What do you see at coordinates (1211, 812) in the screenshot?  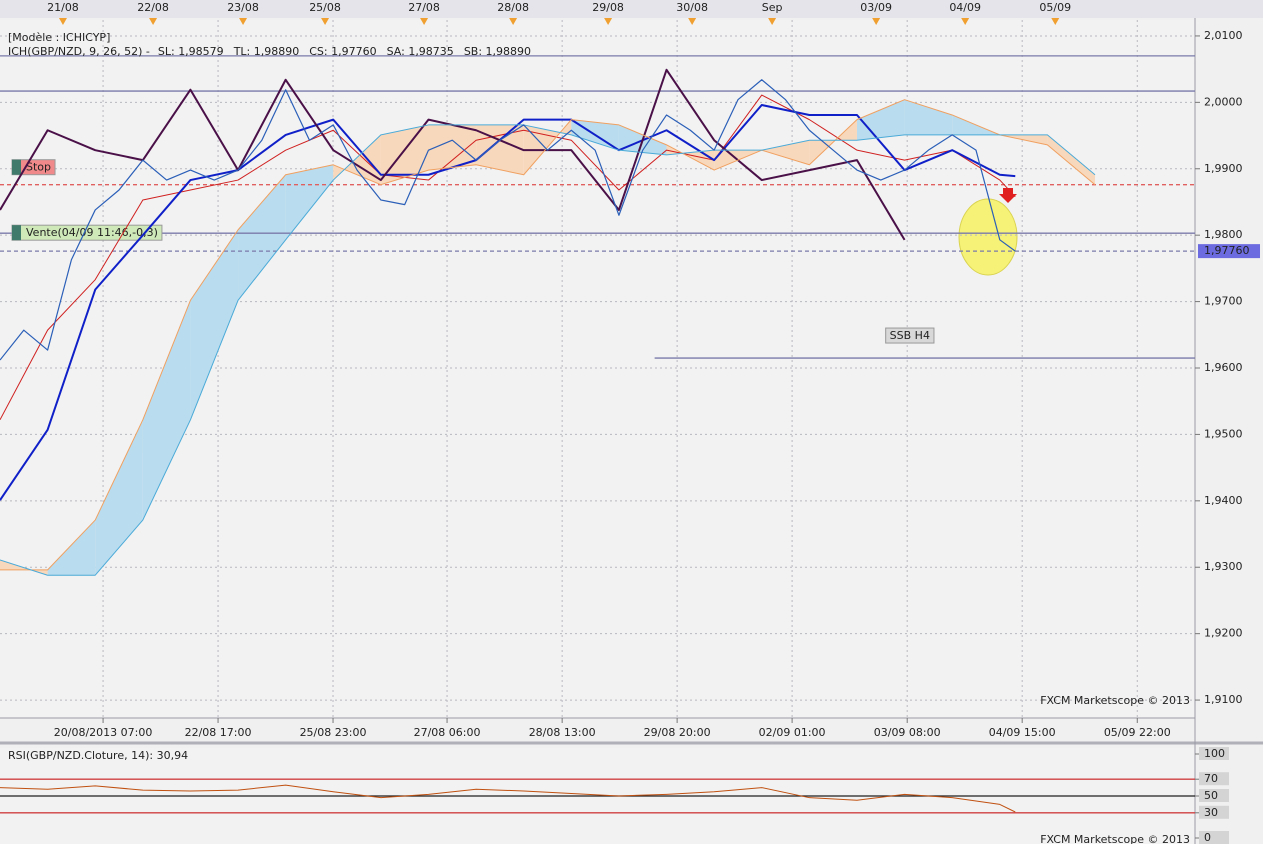 I see `y-tick-label: 30` at bounding box center [1211, 812].